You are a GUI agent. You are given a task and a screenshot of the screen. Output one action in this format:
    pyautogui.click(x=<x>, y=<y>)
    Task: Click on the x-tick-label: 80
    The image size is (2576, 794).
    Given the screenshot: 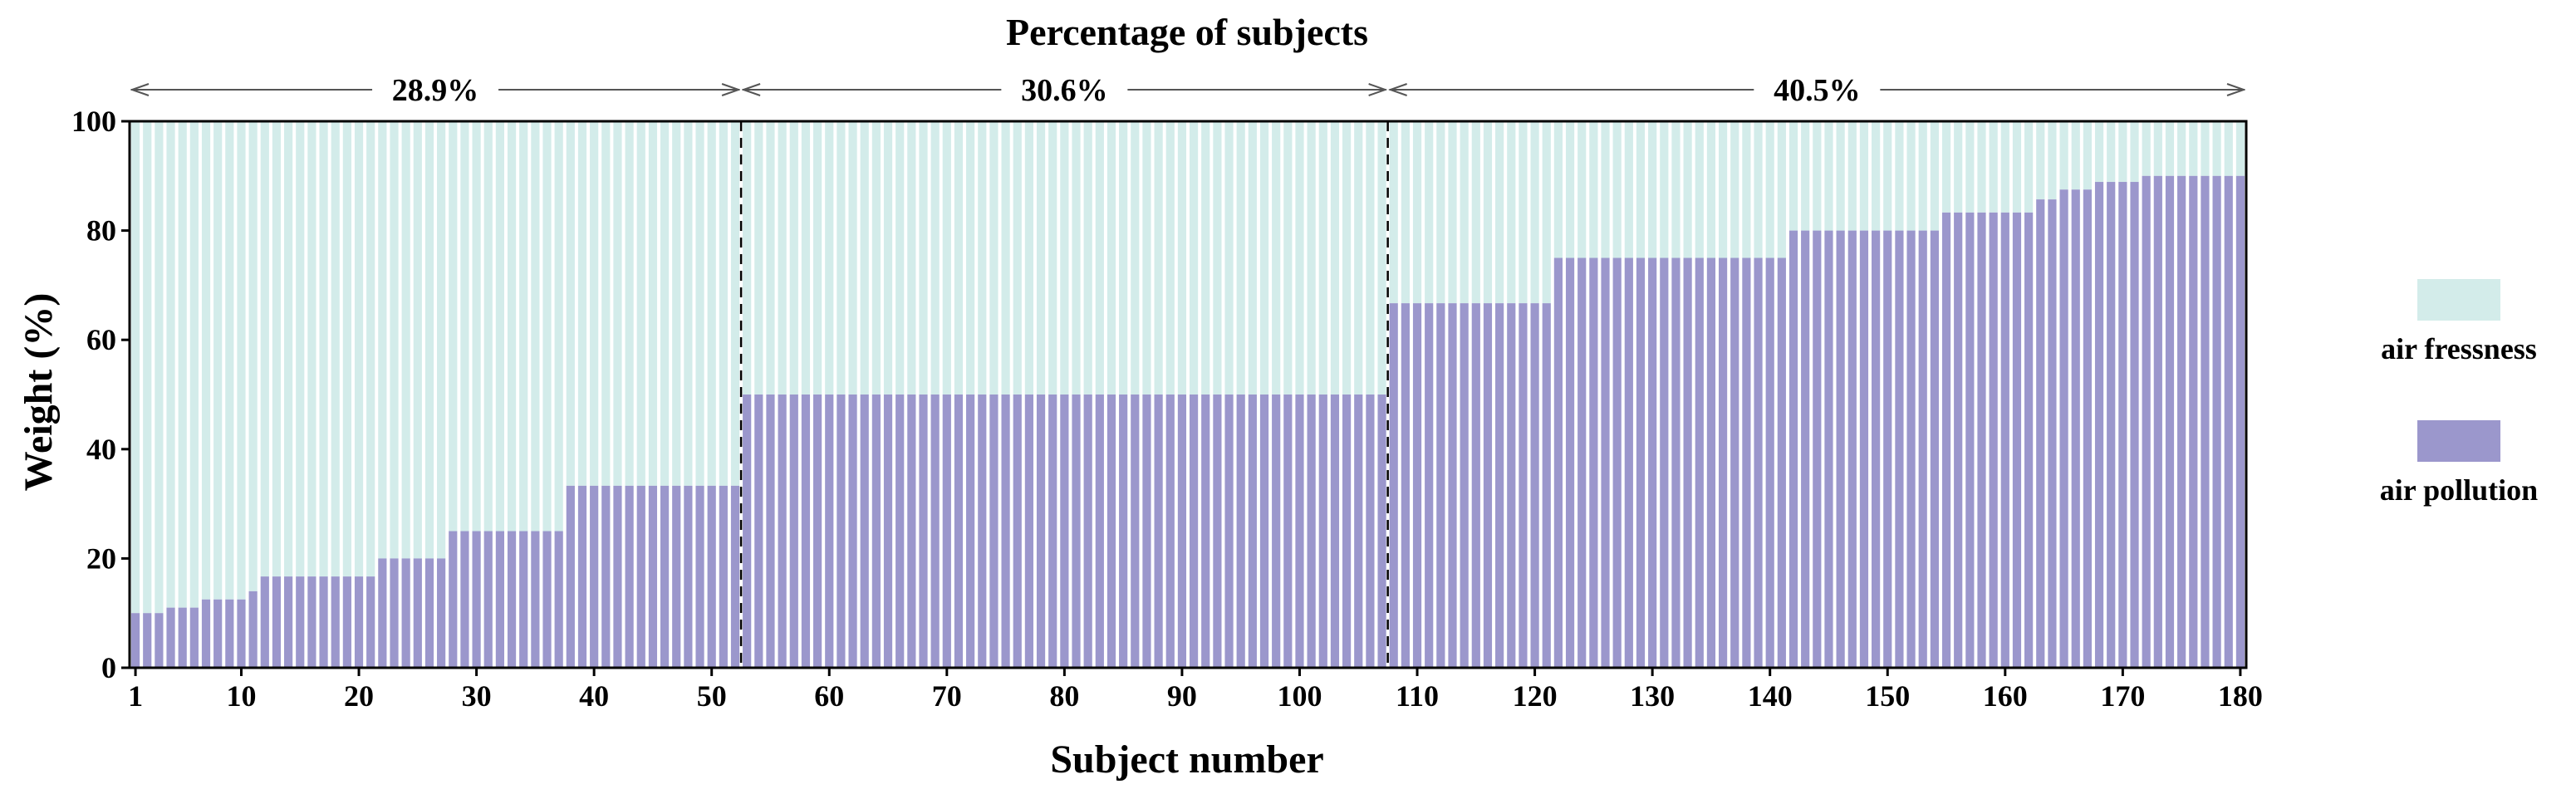 What is the action you would take?
    pyautogui.click(x=1064, y=696)
    